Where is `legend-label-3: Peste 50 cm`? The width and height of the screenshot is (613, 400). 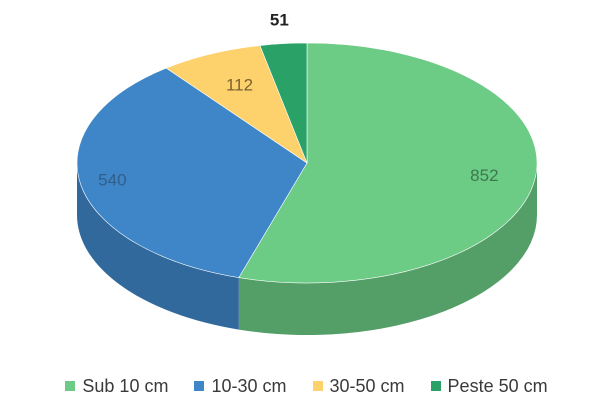
legend-label-3: Peste 50 cm is located at coordinates (497, 385).